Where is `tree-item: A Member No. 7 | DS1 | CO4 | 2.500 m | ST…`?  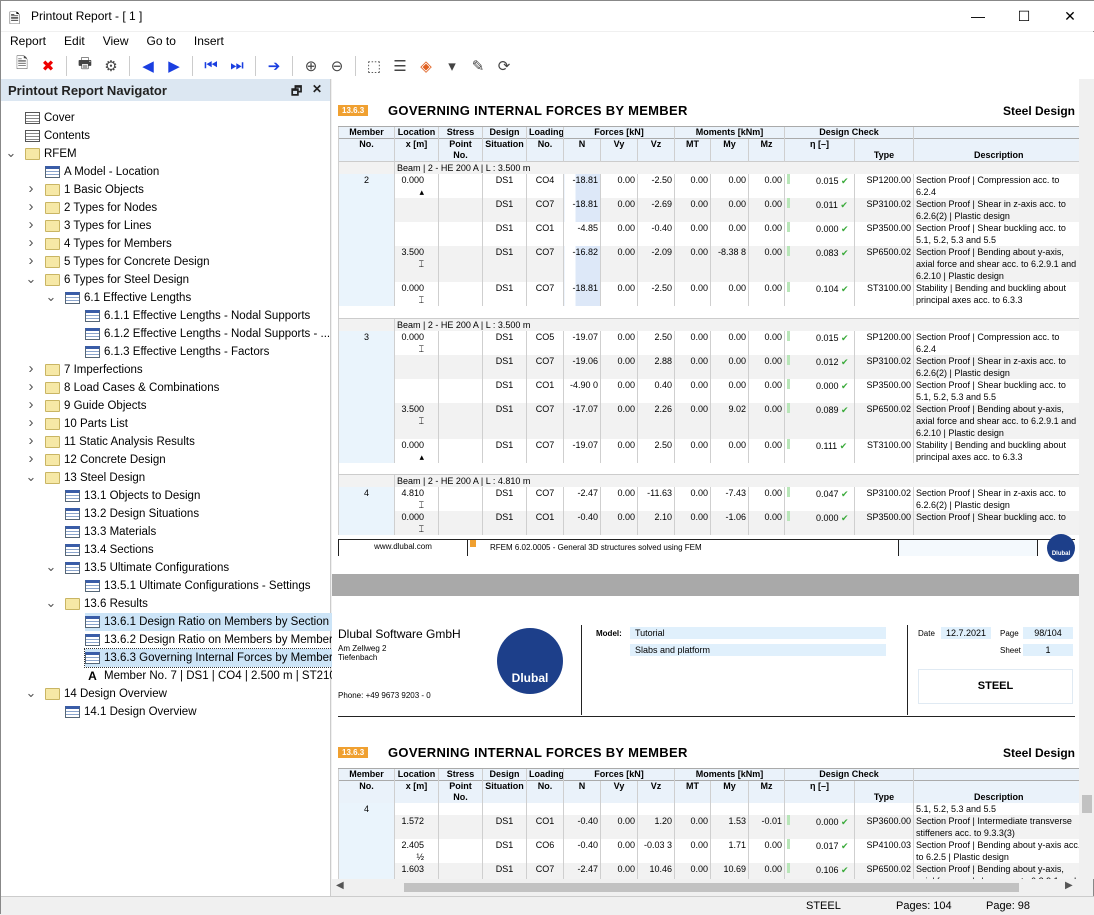 tree-item: A Member No. 7 | DS1 | CO4 | 2.500 m | ST… is located at coordinates (215, 676).